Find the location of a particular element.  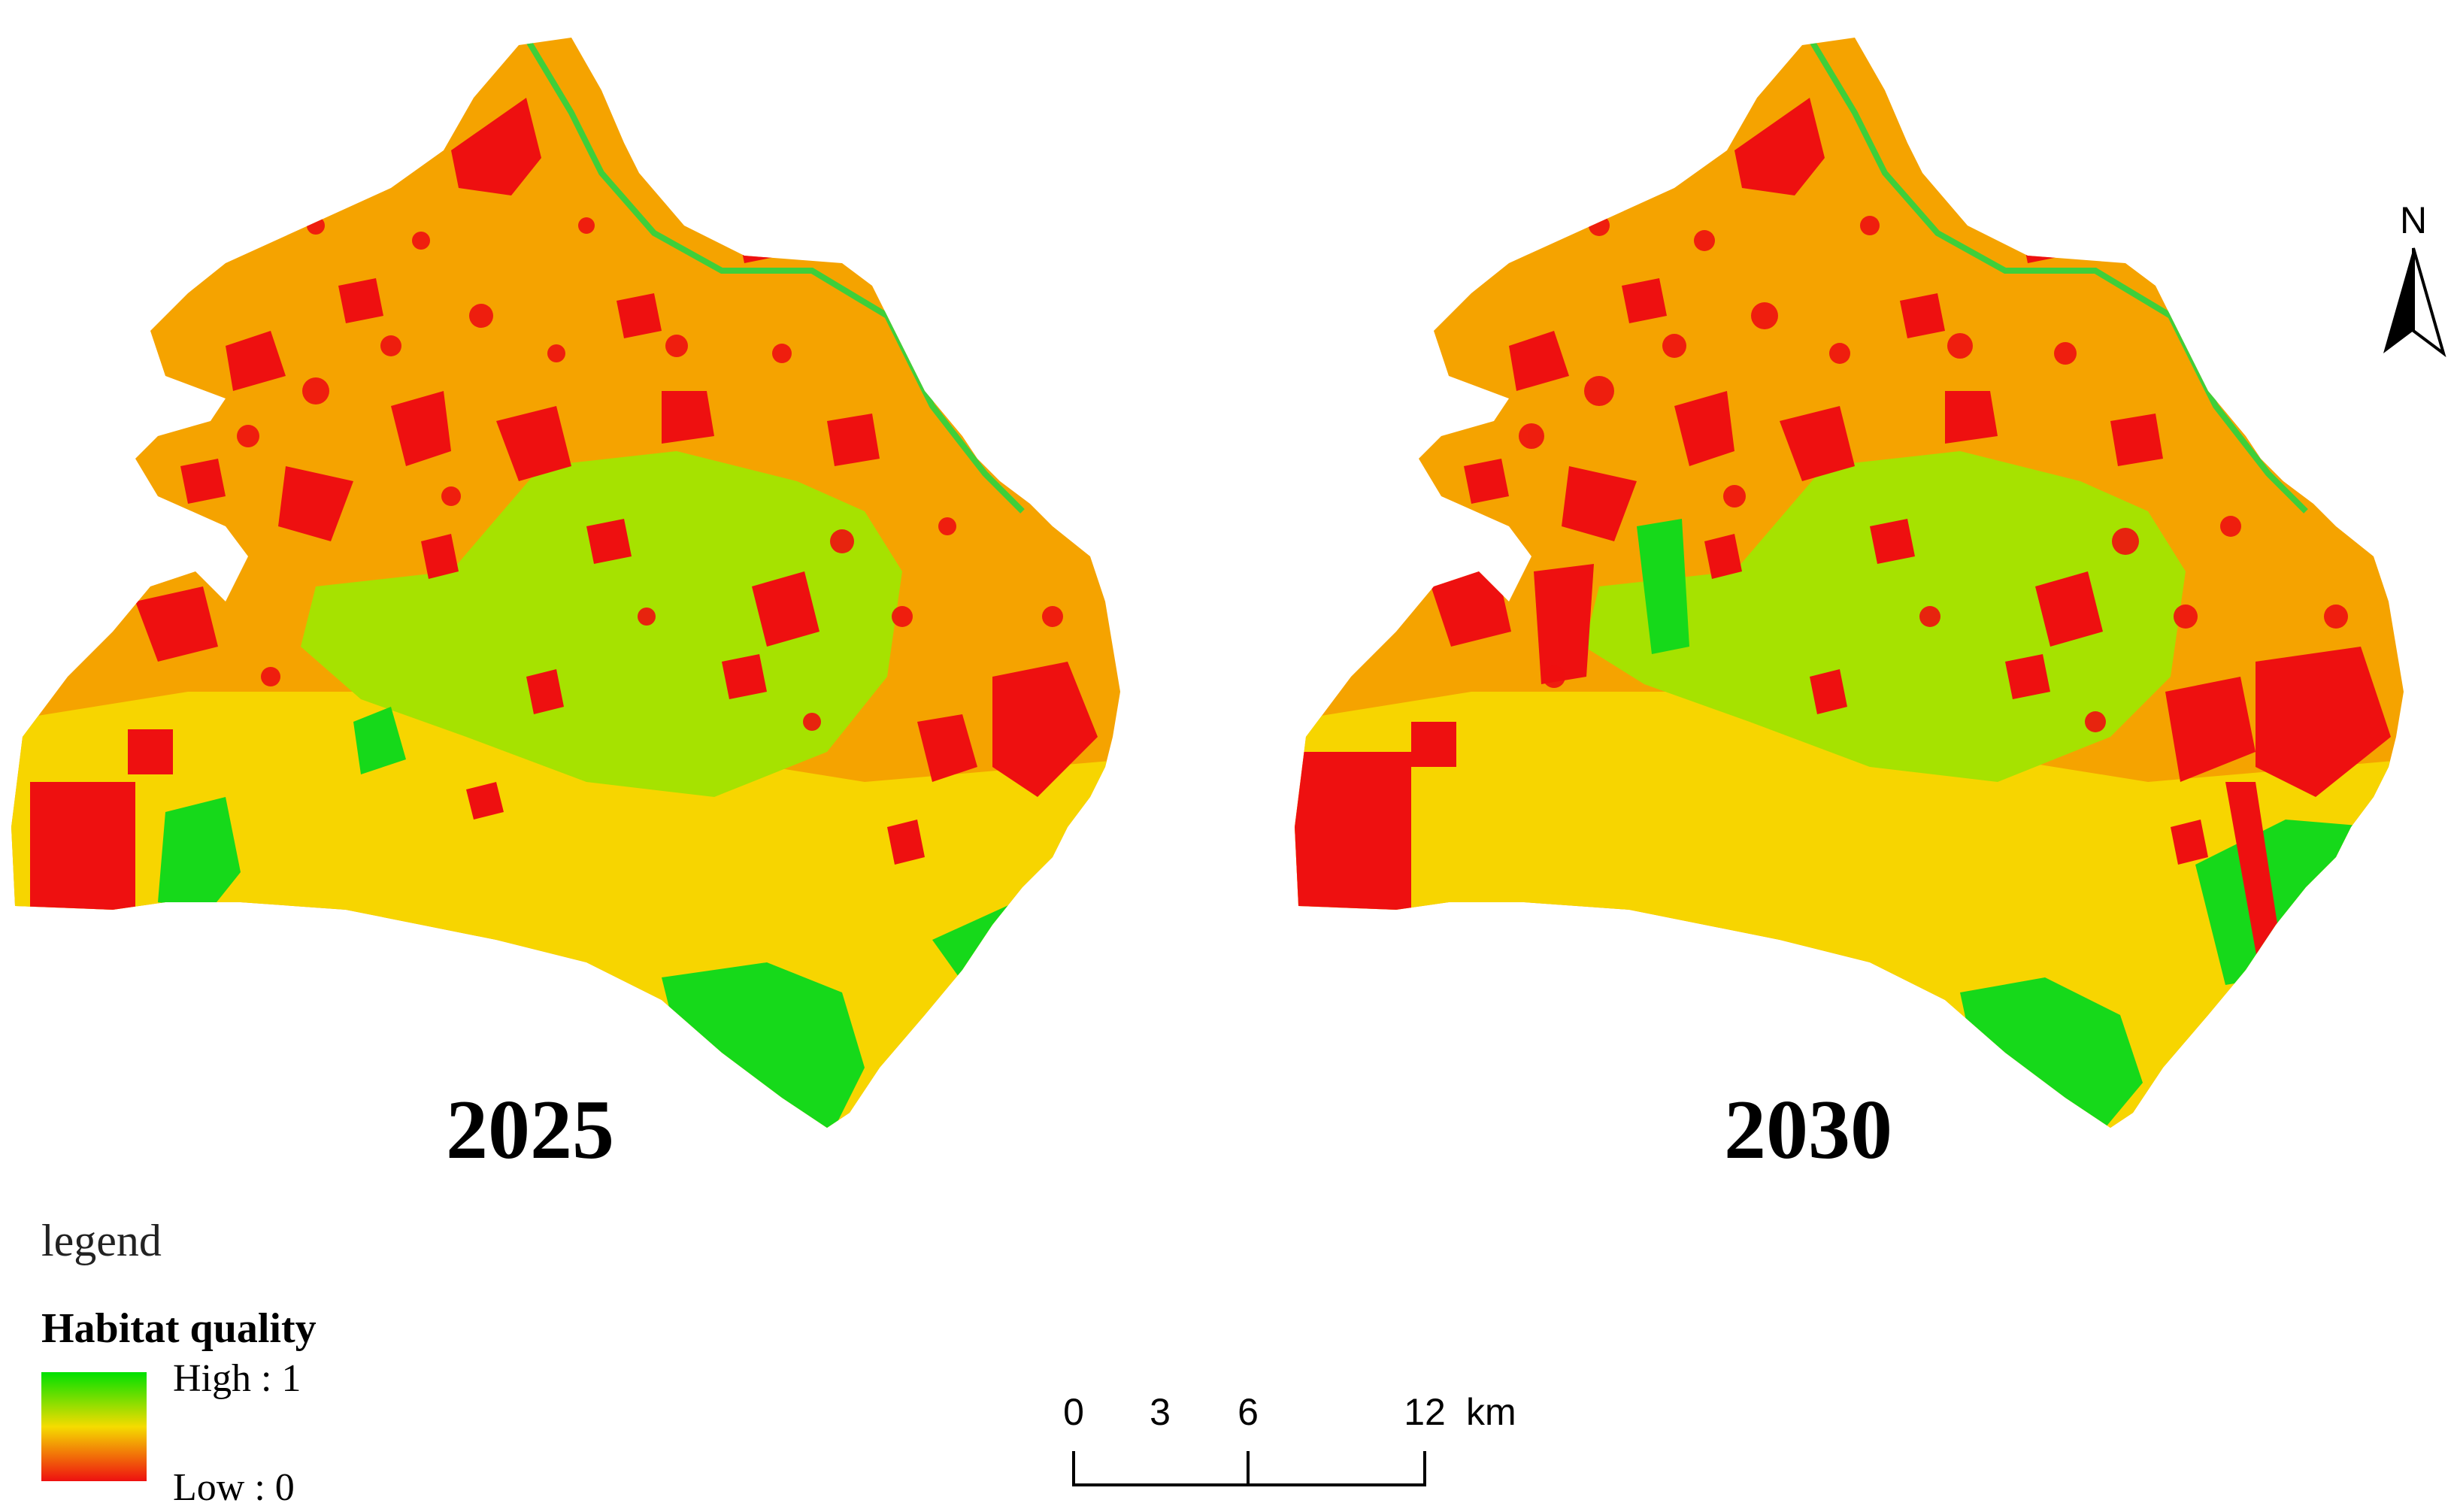

scale-tick-label-12: 12 is located at coordinates (1425, 1412).